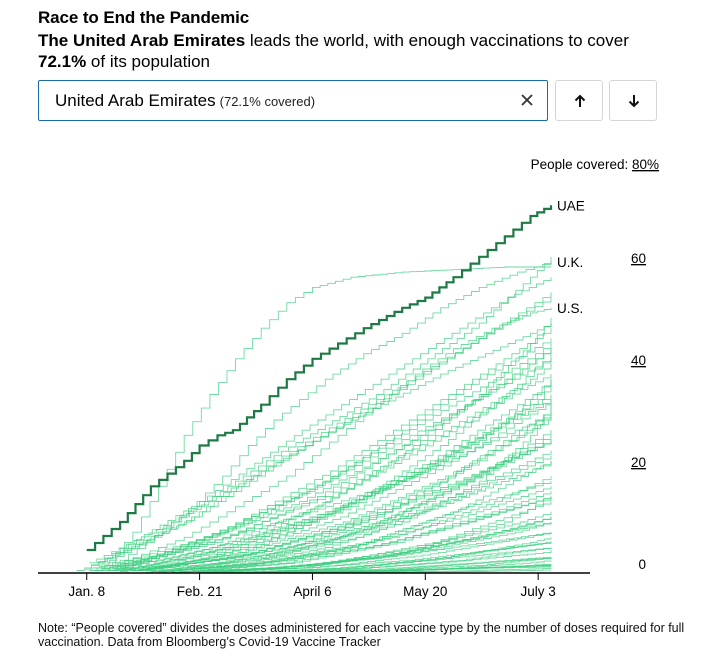 The height and width of the screenshot is (669, 724). I want to click on series-label-us: U.S., so click(570, 308).